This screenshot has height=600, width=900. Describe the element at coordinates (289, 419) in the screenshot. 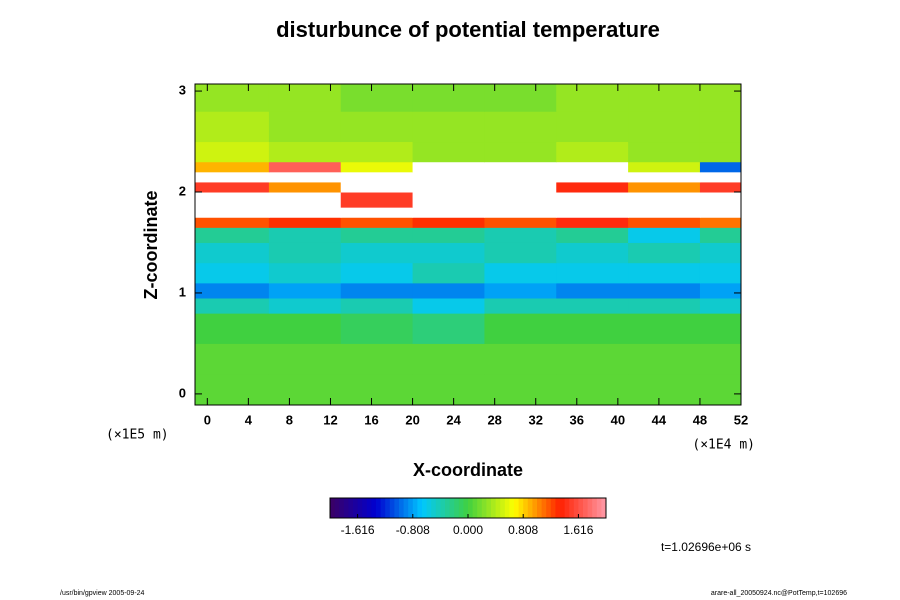

I see `x-tick-label: 8` at that location.